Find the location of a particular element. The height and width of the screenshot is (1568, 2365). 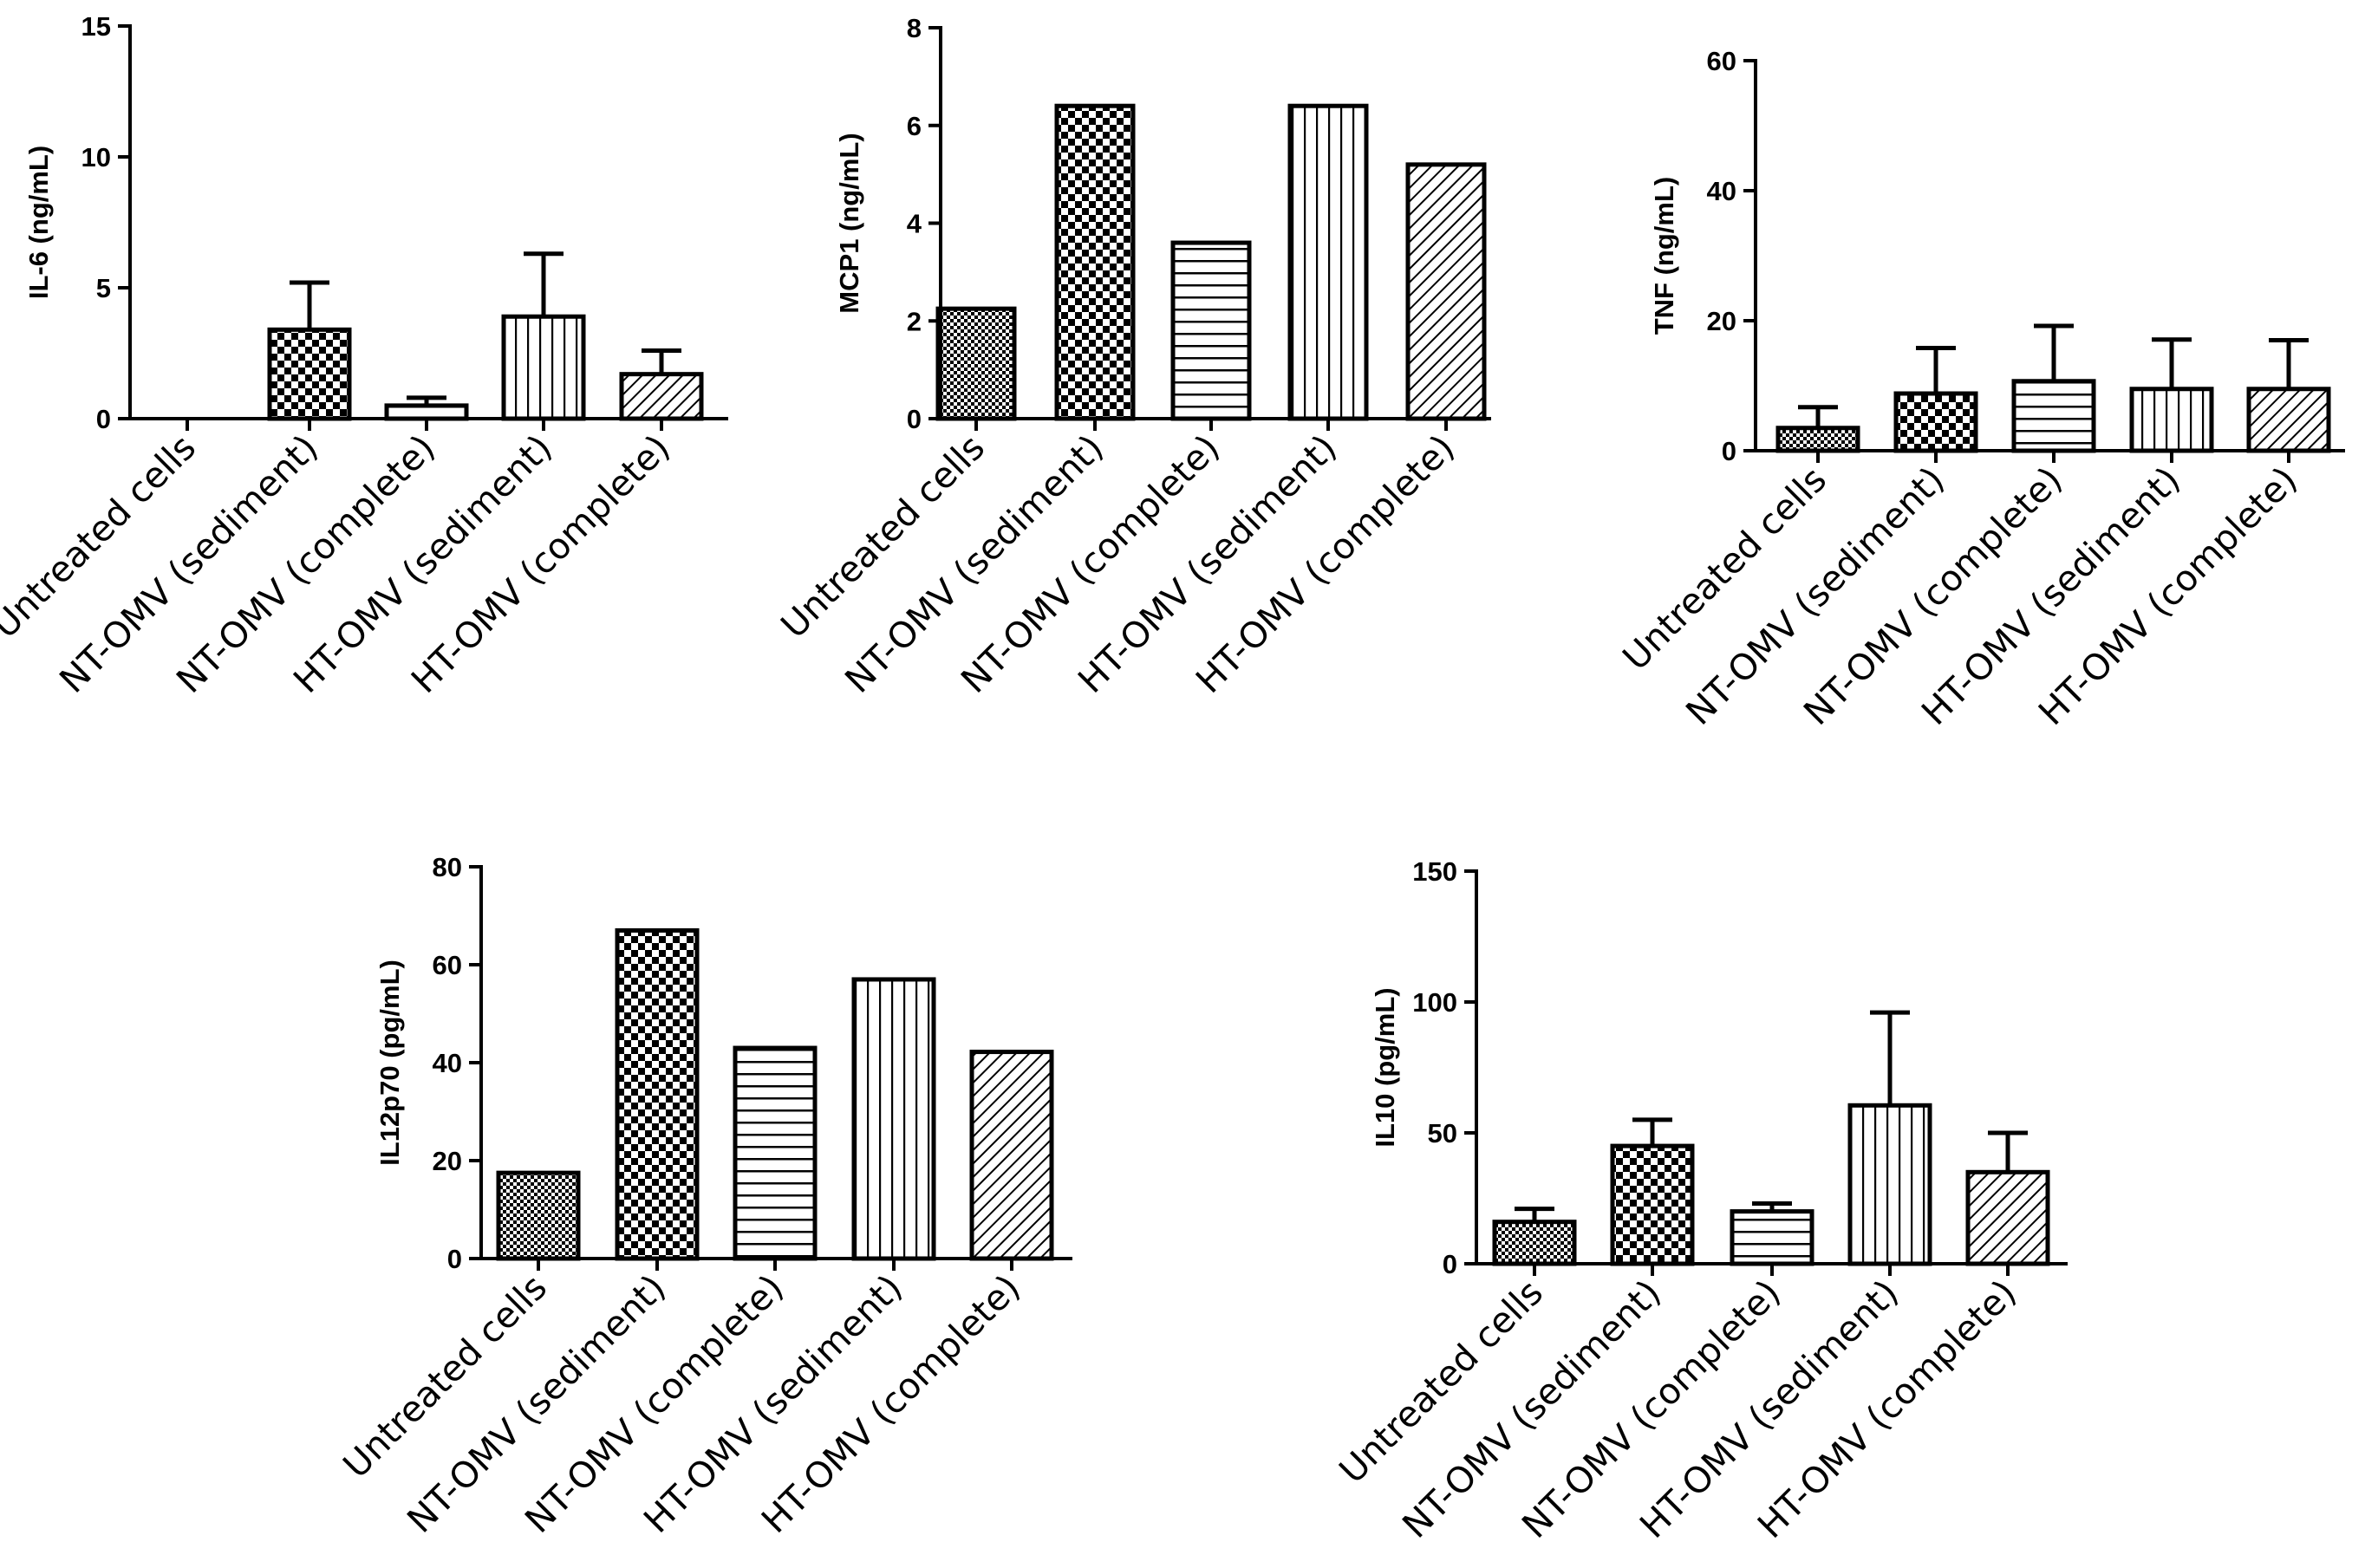

y-tick-label-il12p70: 80 is located at coordinates (448, 867).